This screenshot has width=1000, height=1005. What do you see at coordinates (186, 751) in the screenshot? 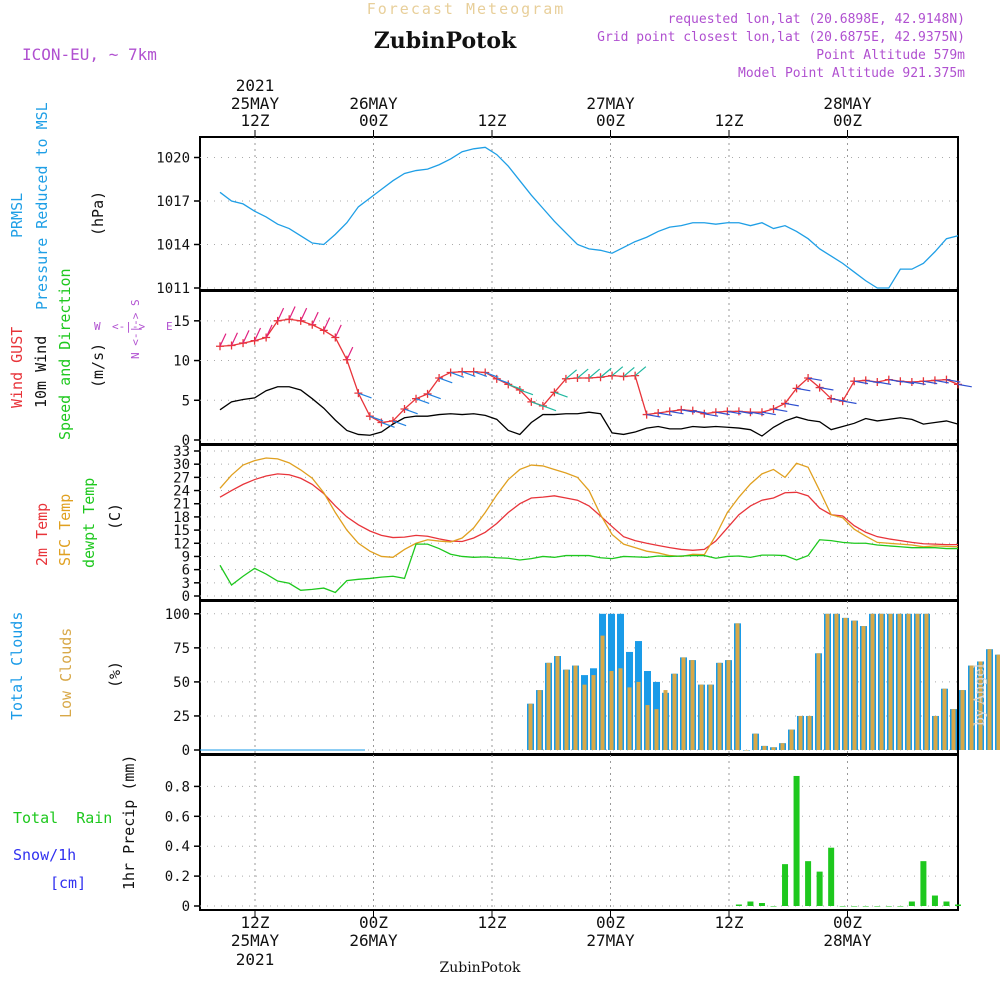
I see `ytick-label-clouds: 0` at bounding box center [186, 751].